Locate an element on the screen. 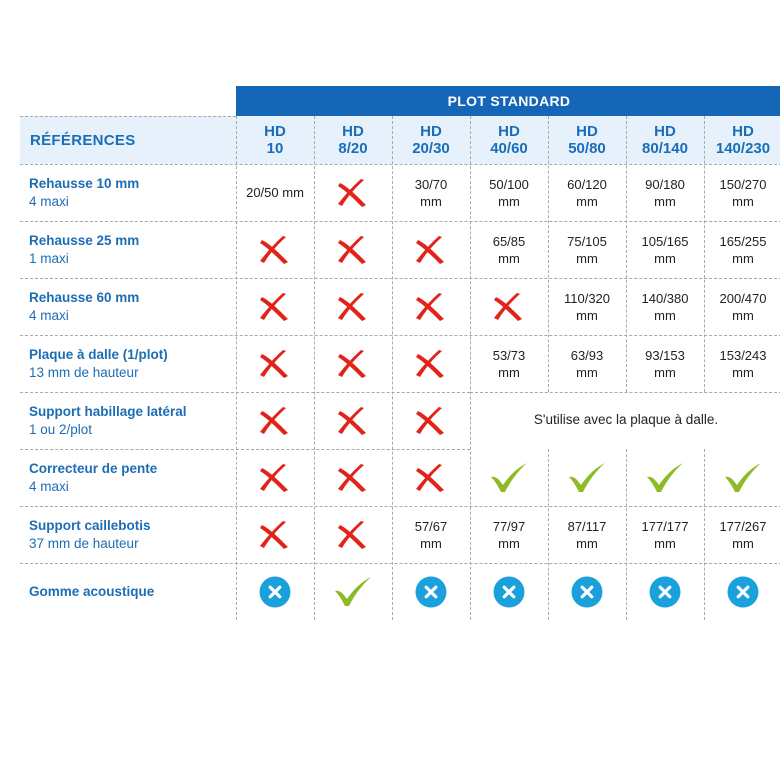  row-label-text: Rehausse 10 mm 4 maxi is located at coordinates (84, 193).